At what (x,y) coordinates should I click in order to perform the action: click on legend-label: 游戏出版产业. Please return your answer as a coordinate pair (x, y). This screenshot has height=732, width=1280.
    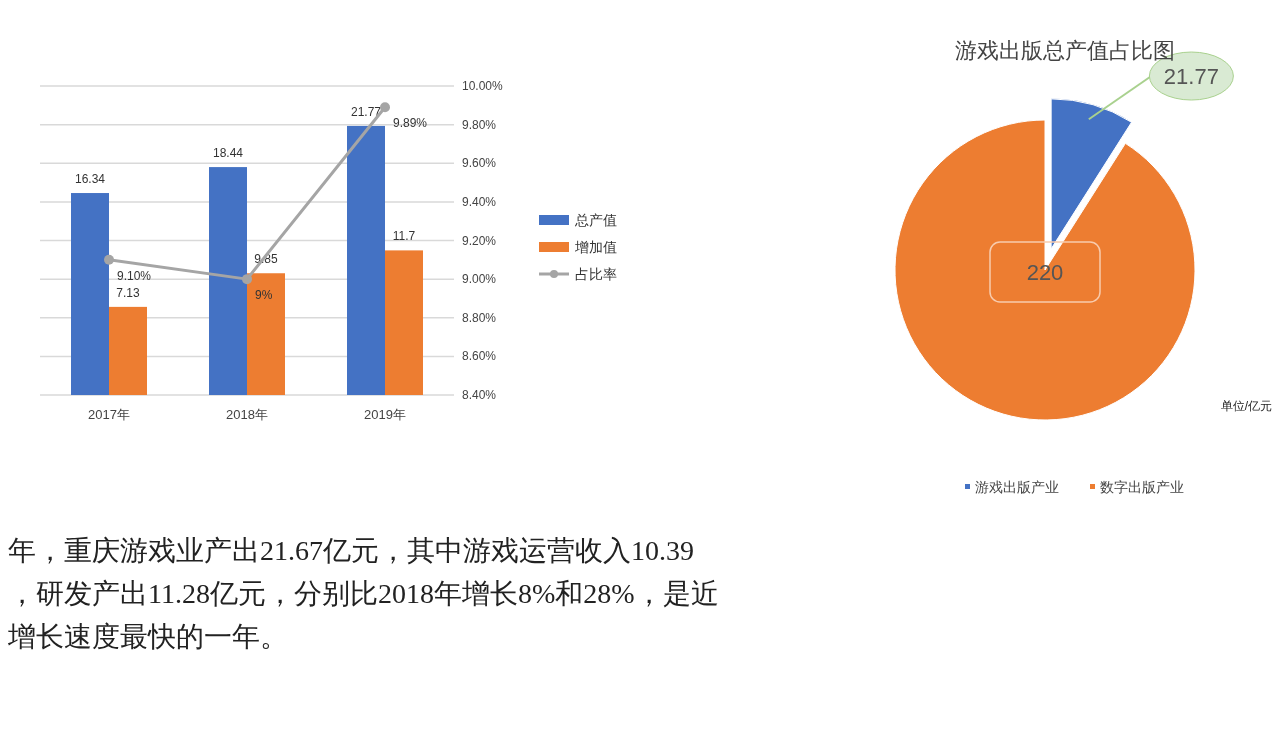
    Looking at the image, I should click on (1017, 487).